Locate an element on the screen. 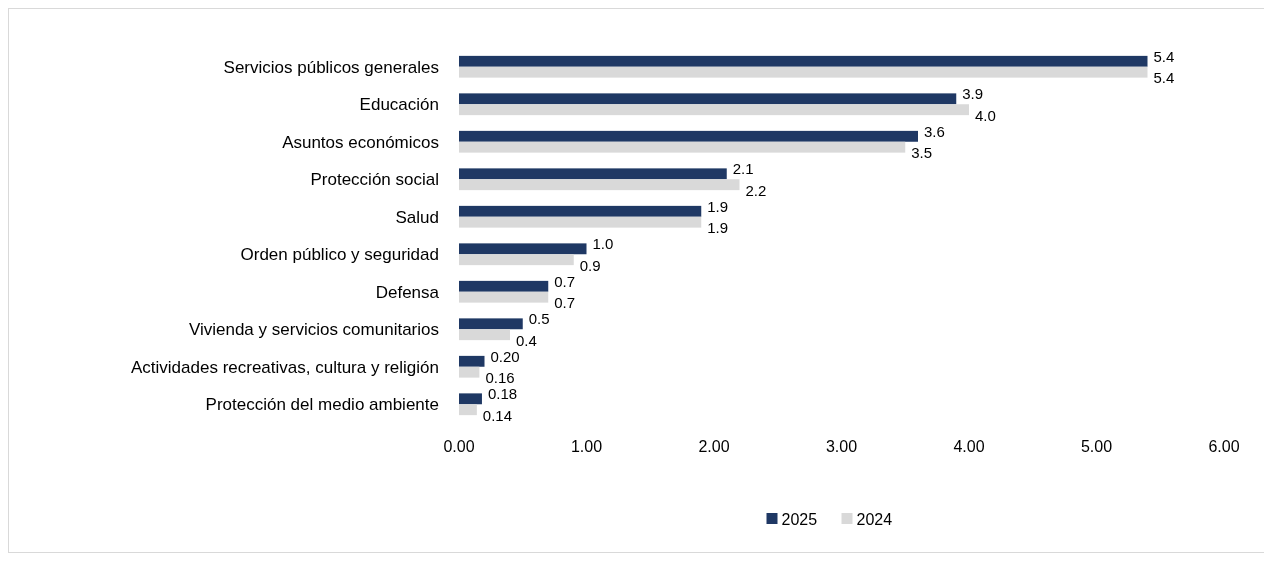 The width and height of the screenshot is (1264, 561). y-tick-label: Asuntos económicos is located at coordinates (360, 142).